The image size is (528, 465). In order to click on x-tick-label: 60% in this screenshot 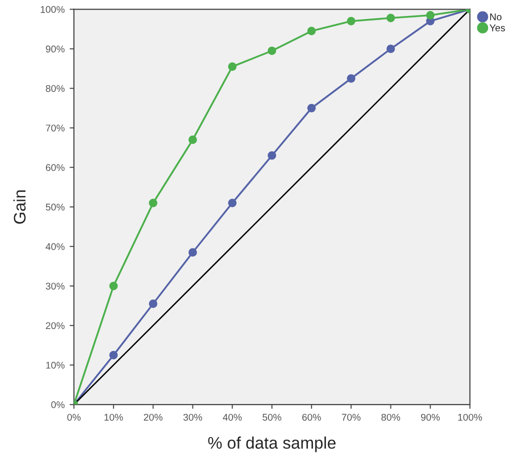, I will do `click(311, 417)`.